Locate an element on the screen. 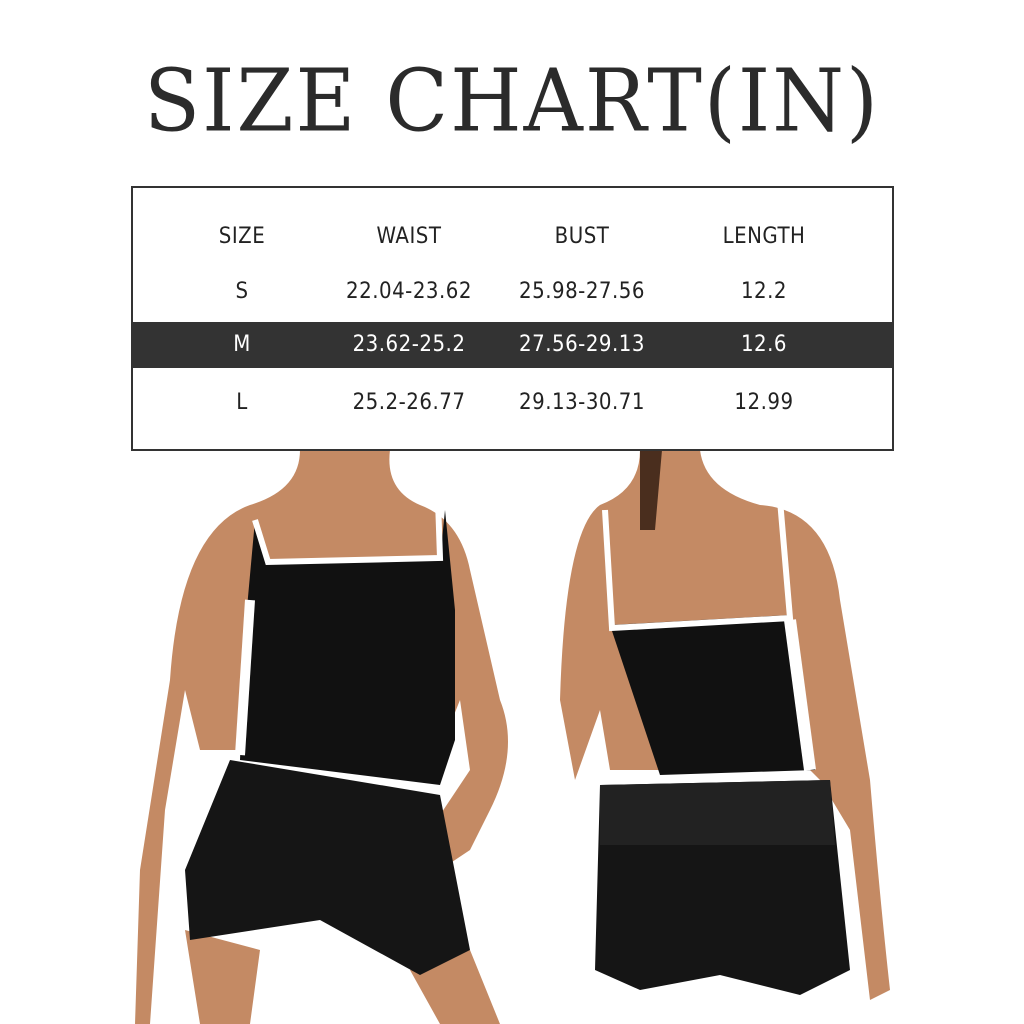 Image resolution: width=1024 pixels, height=1024 pixels. table-row: S 22.04-23.62 25.98-27.56 12.2 is located at coordinates (512, 292).